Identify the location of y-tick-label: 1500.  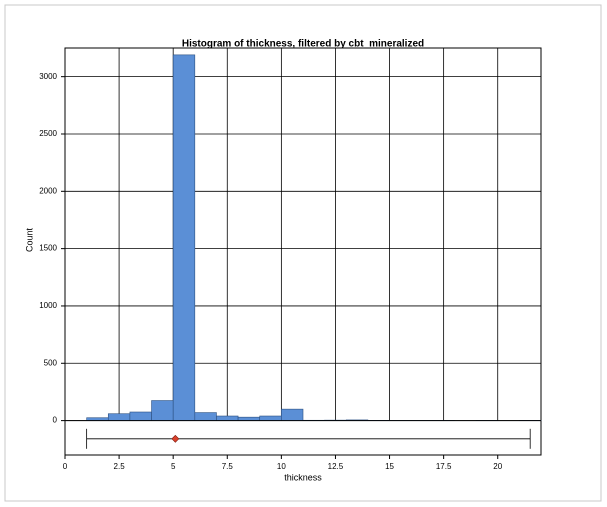
(48, 248).